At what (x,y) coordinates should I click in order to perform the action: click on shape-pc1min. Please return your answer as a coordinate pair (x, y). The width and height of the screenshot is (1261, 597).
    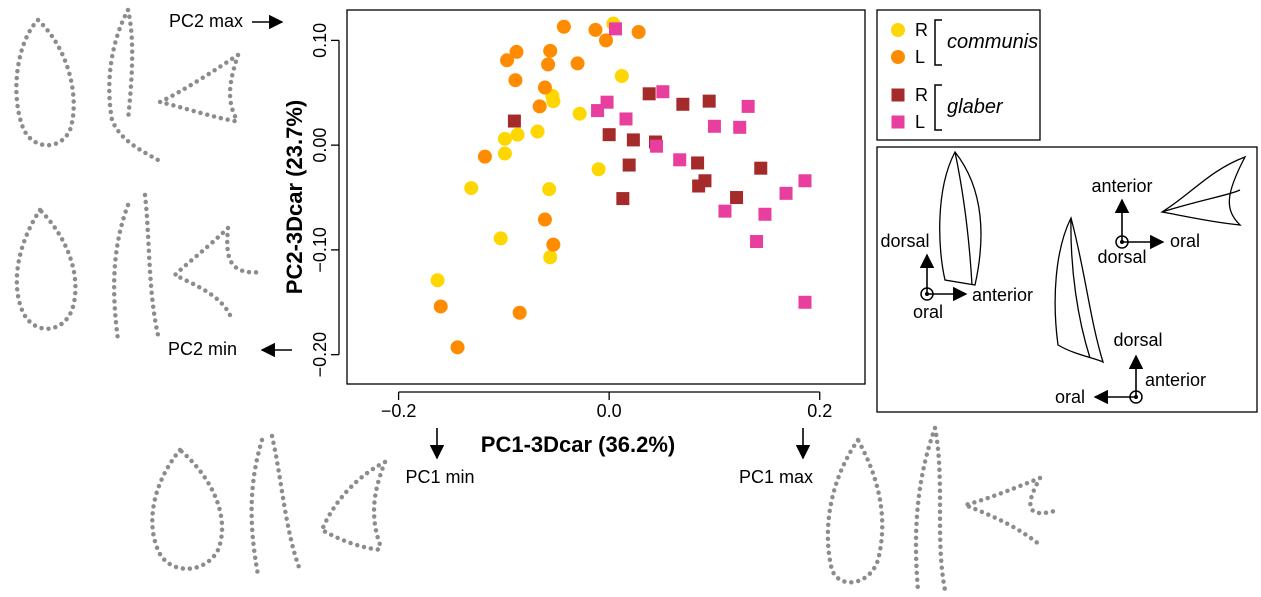
    Looking at the image, I should click on (269, 505).